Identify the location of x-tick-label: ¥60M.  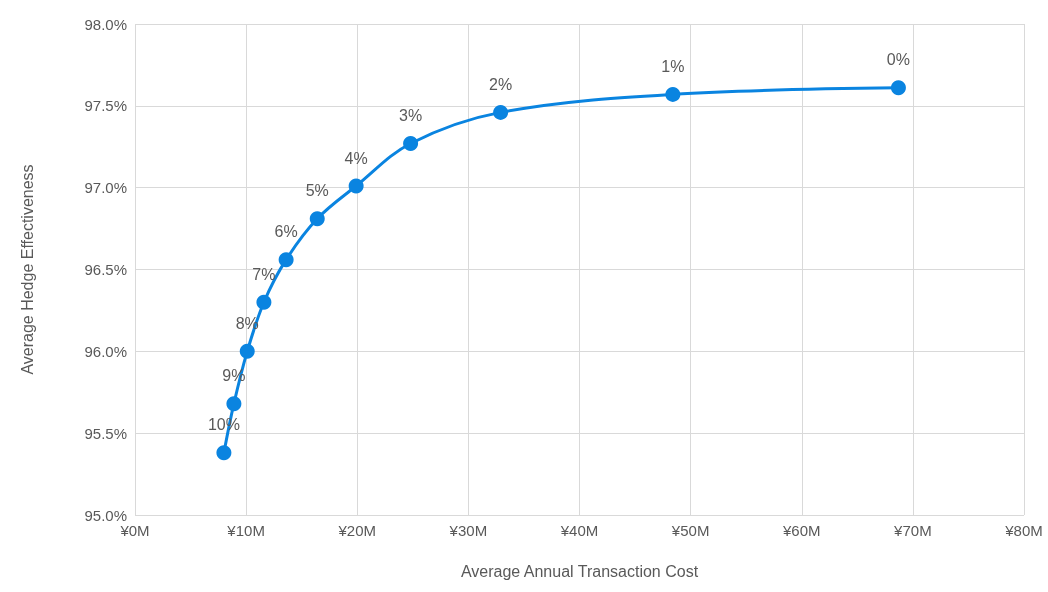
(801, 530).